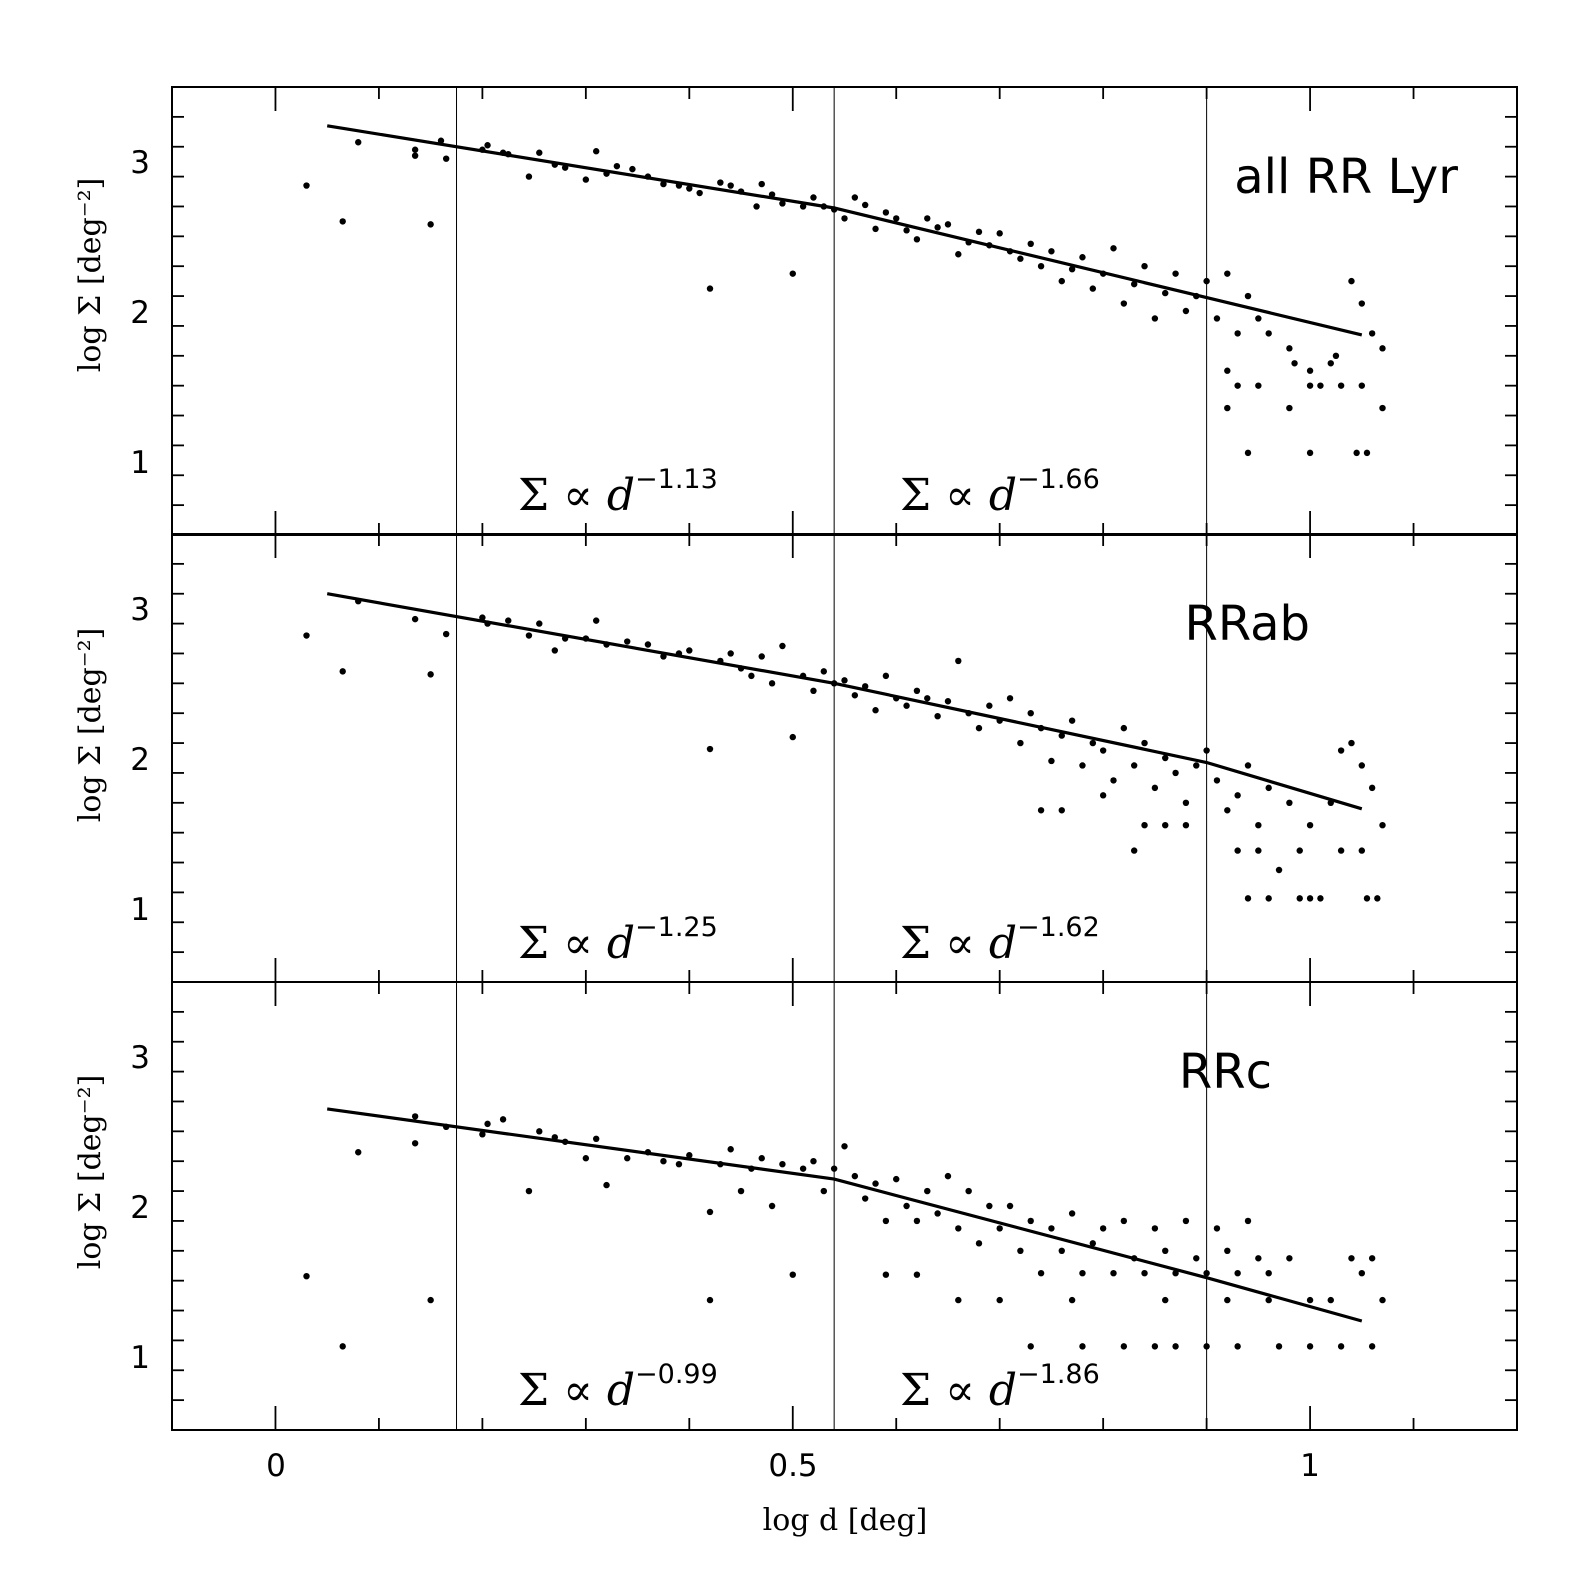 The image size is (1594, 1594). What do you see at coordinates (1346, 177) in the screenshot?
I see `panel-label-all-rr-lyr: all RR Lyr` at bounding box center [1346, 177].